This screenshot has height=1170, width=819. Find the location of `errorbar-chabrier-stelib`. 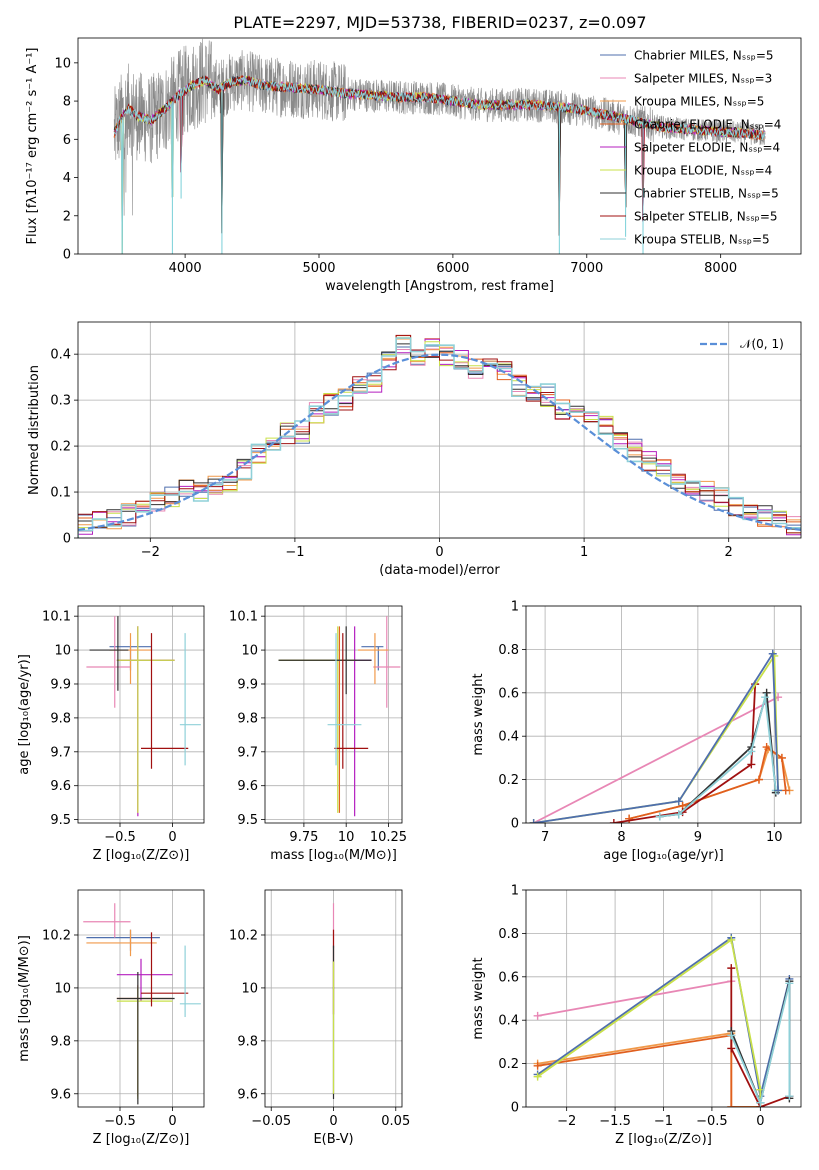

errorbar-chabrier-stelib is located at coordinates (109, 653).